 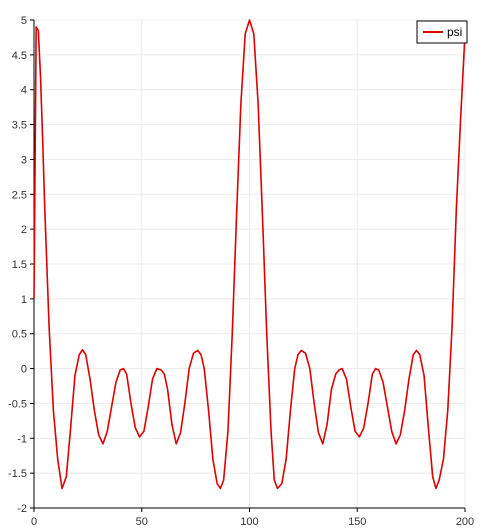 I want to click on x-tick-label-4: 200, so click(x=465, y=522).